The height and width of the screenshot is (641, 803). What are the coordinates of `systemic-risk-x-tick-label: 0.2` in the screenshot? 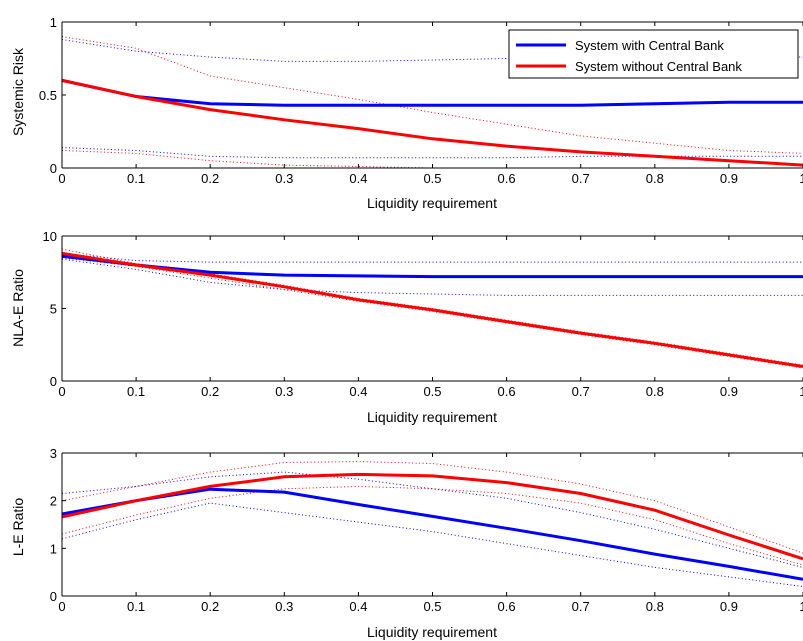 It's located at (210, 178).